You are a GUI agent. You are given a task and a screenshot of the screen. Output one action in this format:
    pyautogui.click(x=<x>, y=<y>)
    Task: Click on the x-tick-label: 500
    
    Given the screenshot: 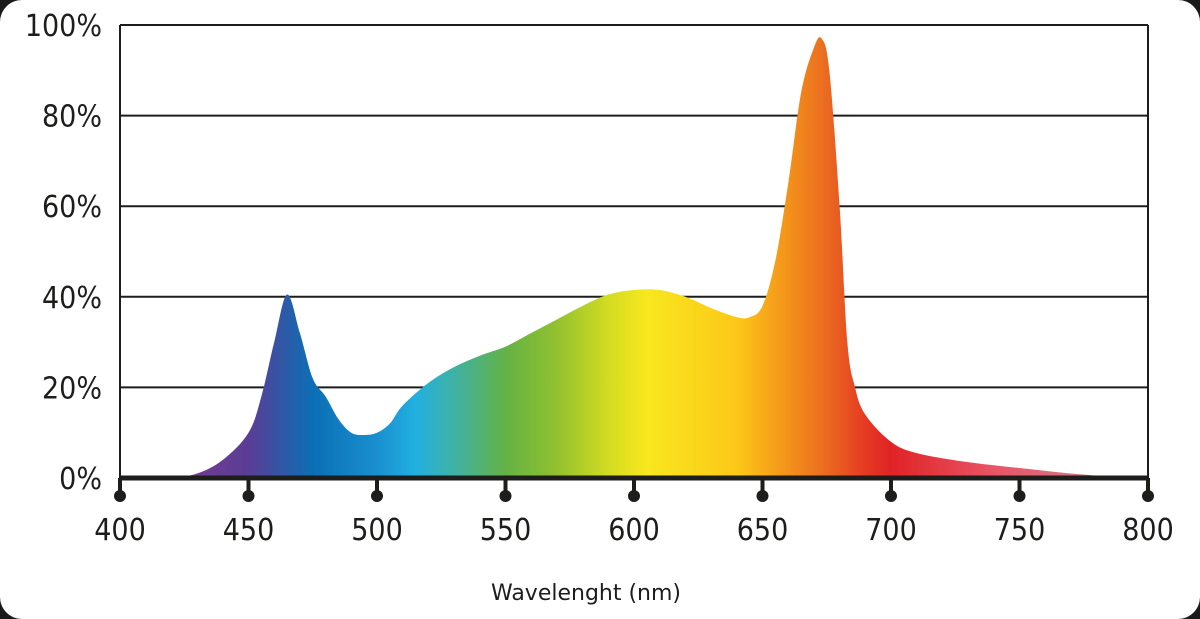 What is the action you would take?
    pyautogui.click(x=377, y=530)
    